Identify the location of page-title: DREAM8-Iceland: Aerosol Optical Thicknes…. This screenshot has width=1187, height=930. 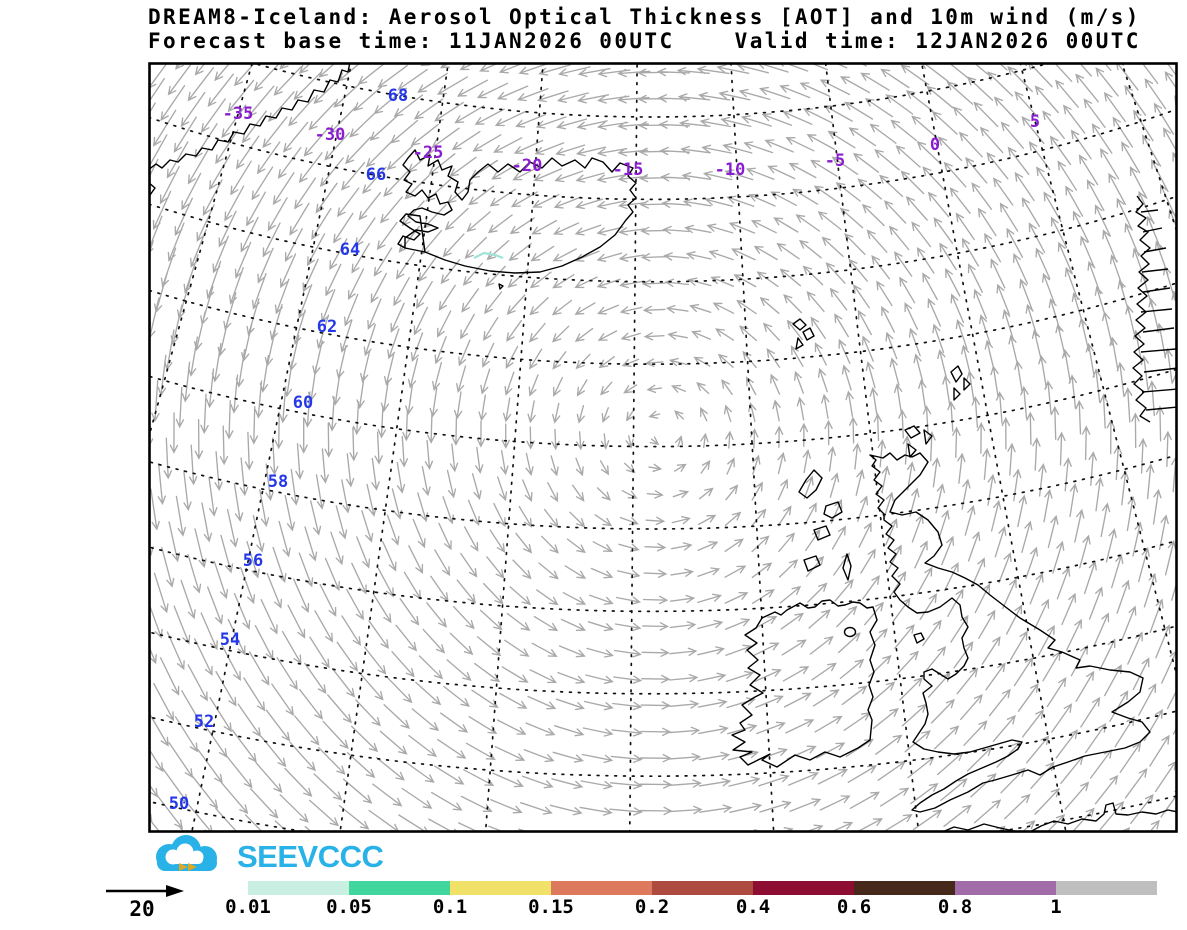
(644, 17).